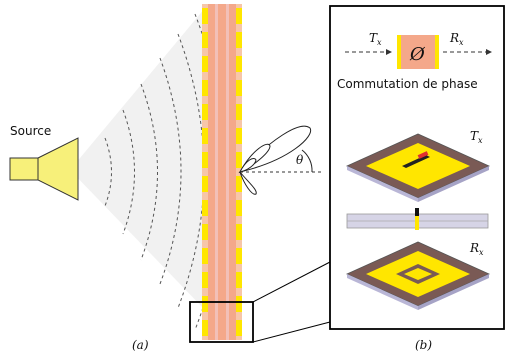  I want to click on array-patches, so click(222, 172).